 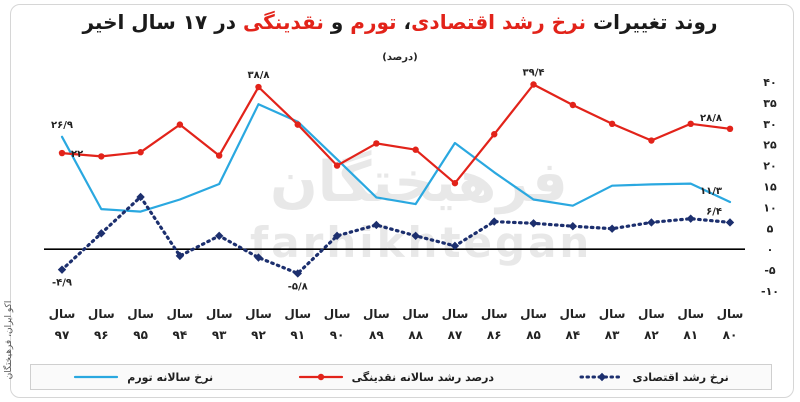 What do you see at coordinates (258, 75) in the screenshot?
I see `data-label-liquidity: ۳۸/۸` at bounding box center [258, 75].